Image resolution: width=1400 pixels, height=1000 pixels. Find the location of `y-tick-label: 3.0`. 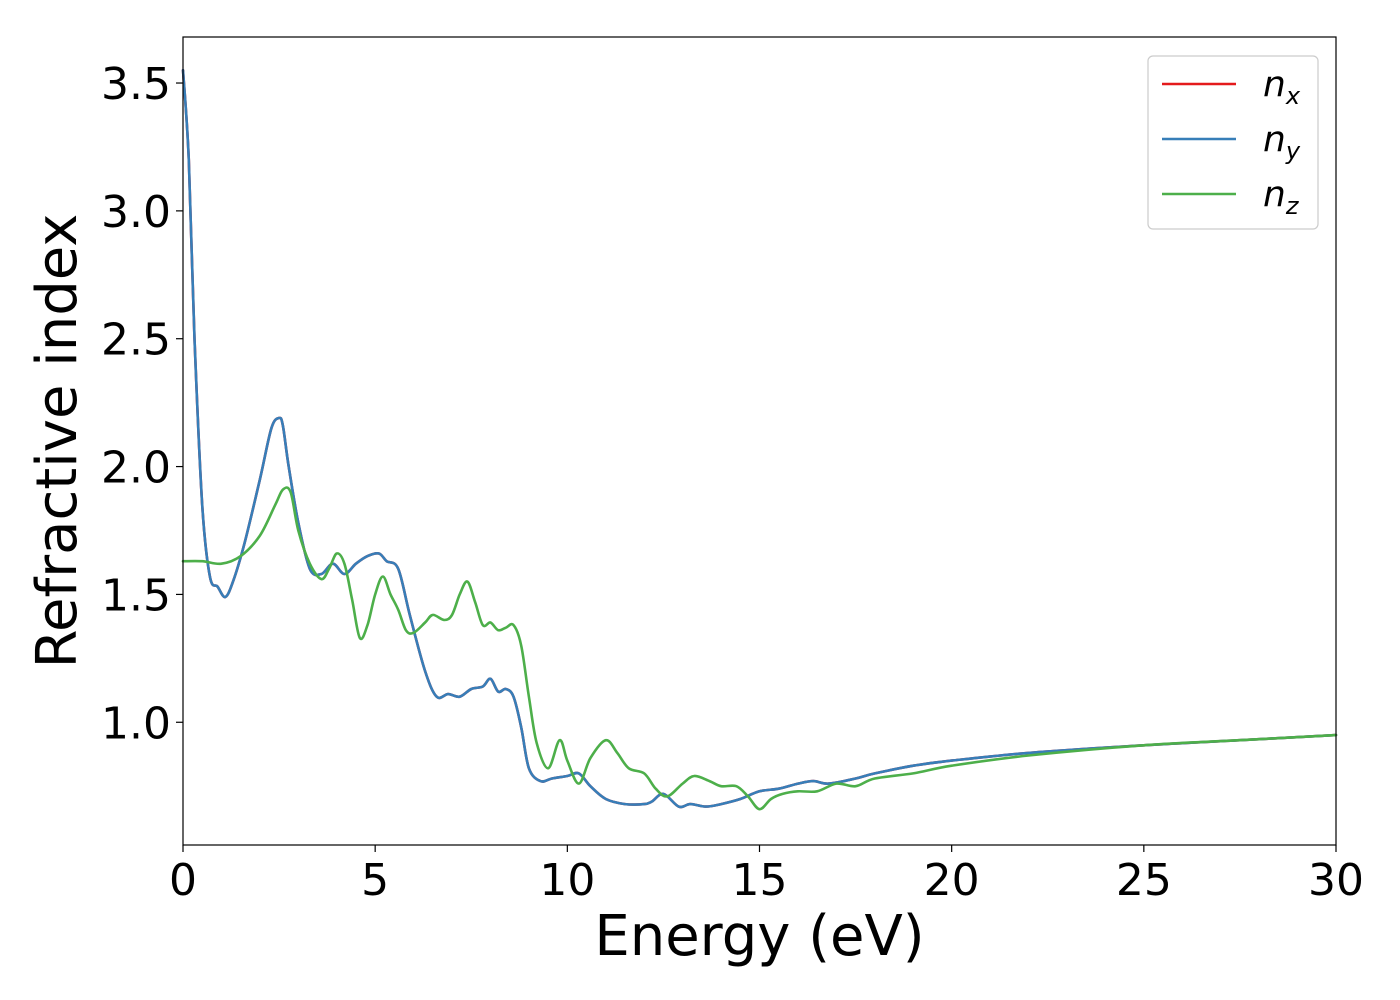

y-tick-label: 3.0 is located at coordinates (136, 212).